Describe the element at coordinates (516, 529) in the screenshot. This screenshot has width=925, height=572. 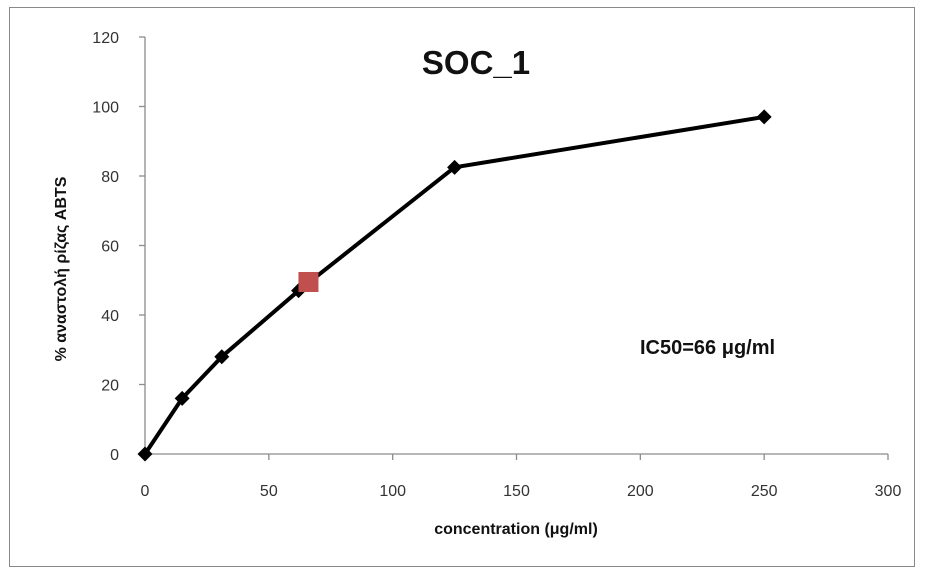
I see `x-axis-label: concentration (μg/ml)` at that location.